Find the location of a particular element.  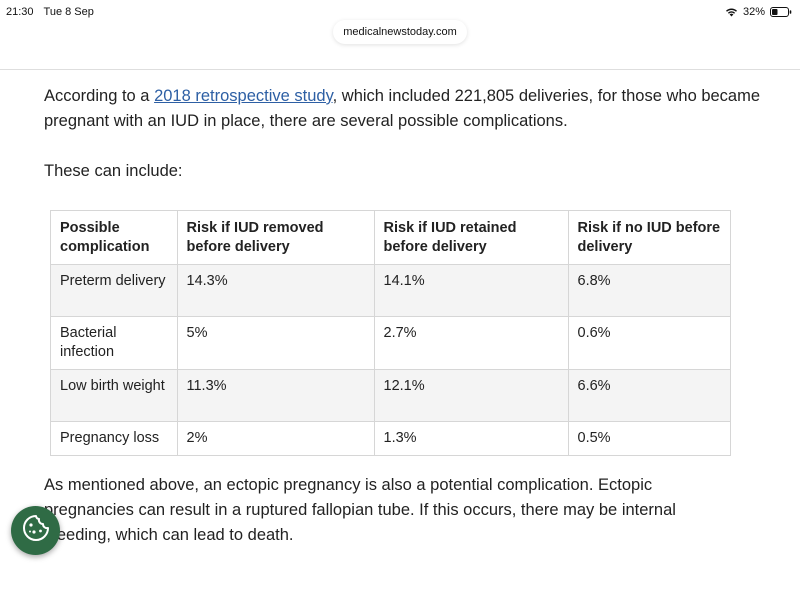

table-cell: 11.3% is located at coordinates (276, 395).